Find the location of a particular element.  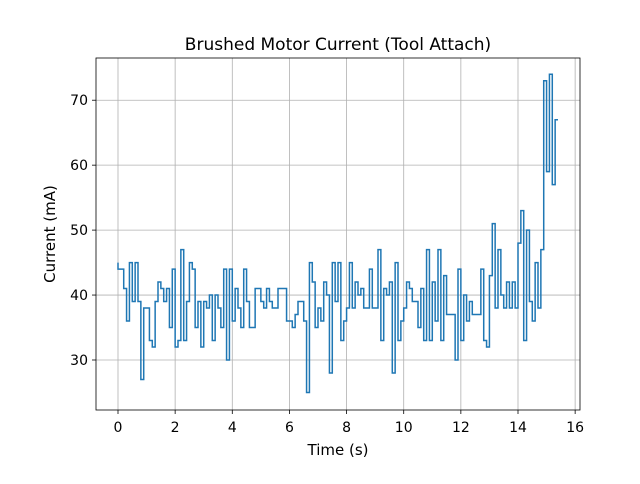

y-axis-label: Current (mA) is located at coordinates (50, 234).